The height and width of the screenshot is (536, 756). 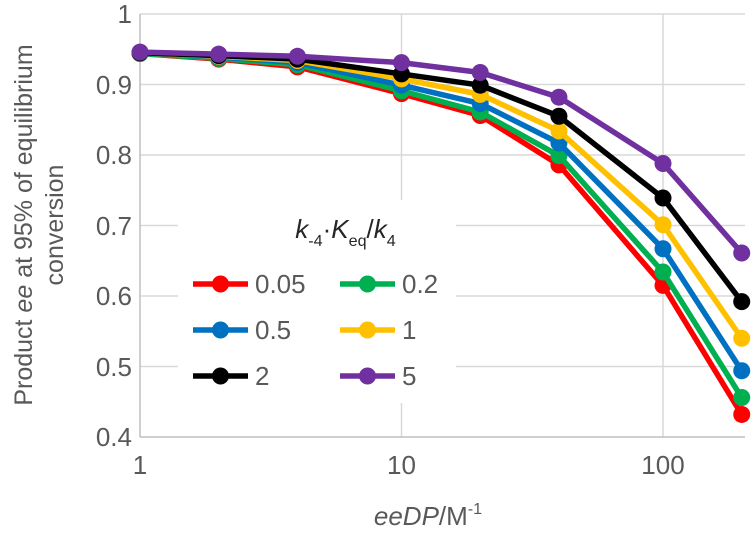 What do you see at coordinates (113, 84) in the screenshot?
I see `y-tick-label-0.9: 0.9` at bounding box center [113, 84].